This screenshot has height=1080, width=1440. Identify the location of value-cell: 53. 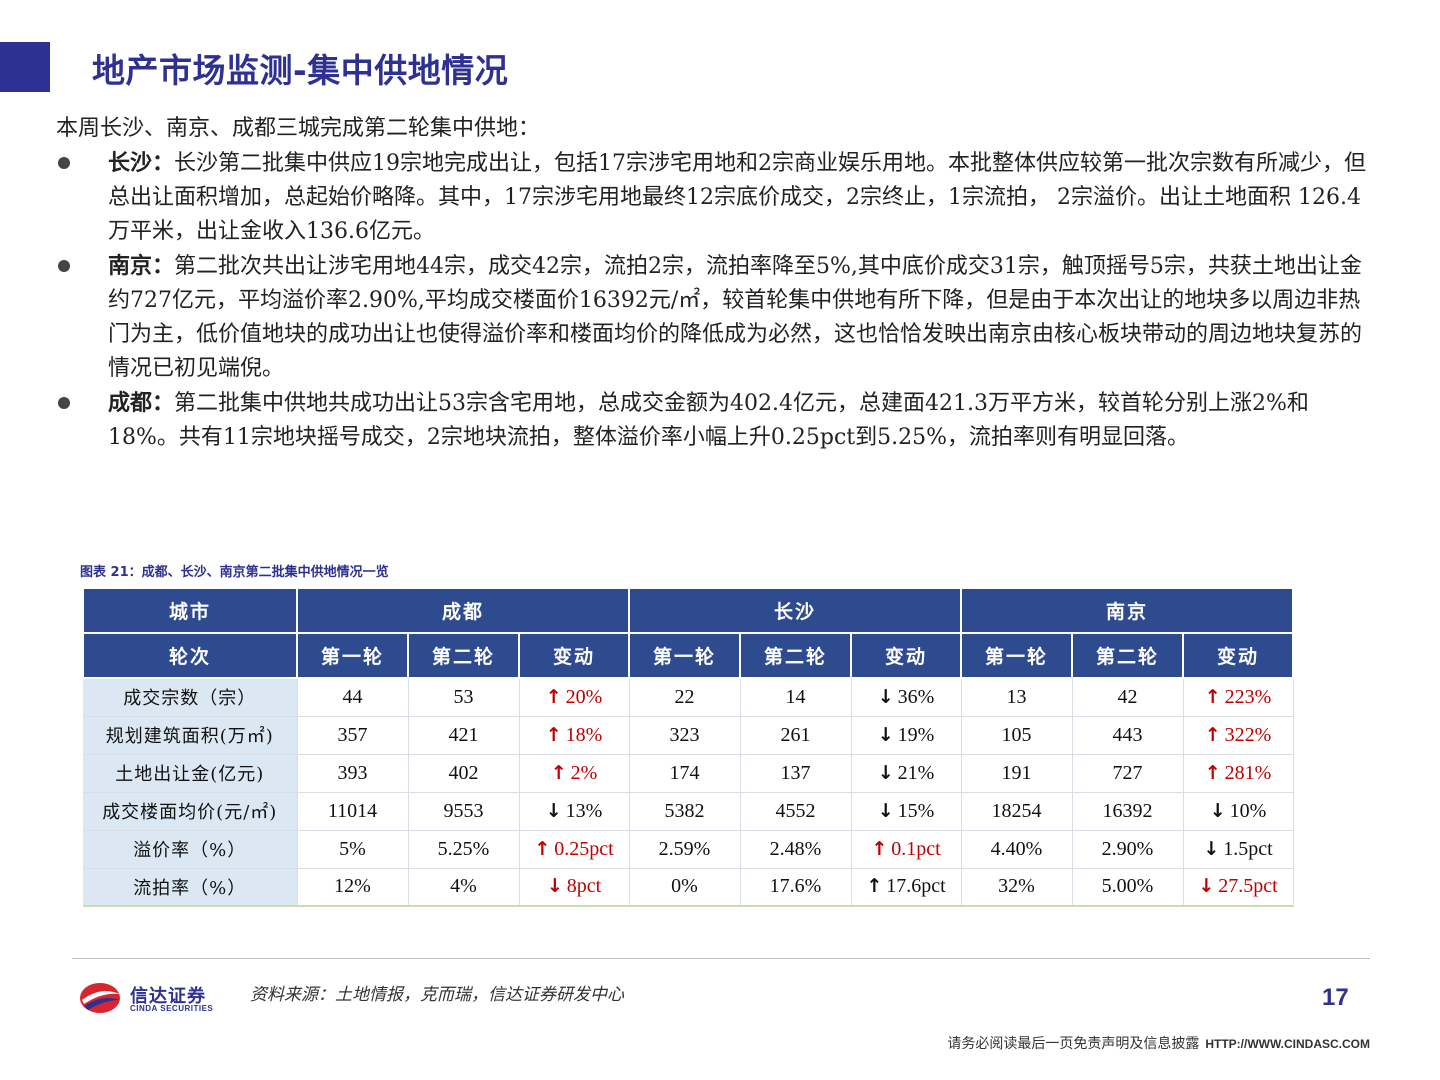
(464, 697).